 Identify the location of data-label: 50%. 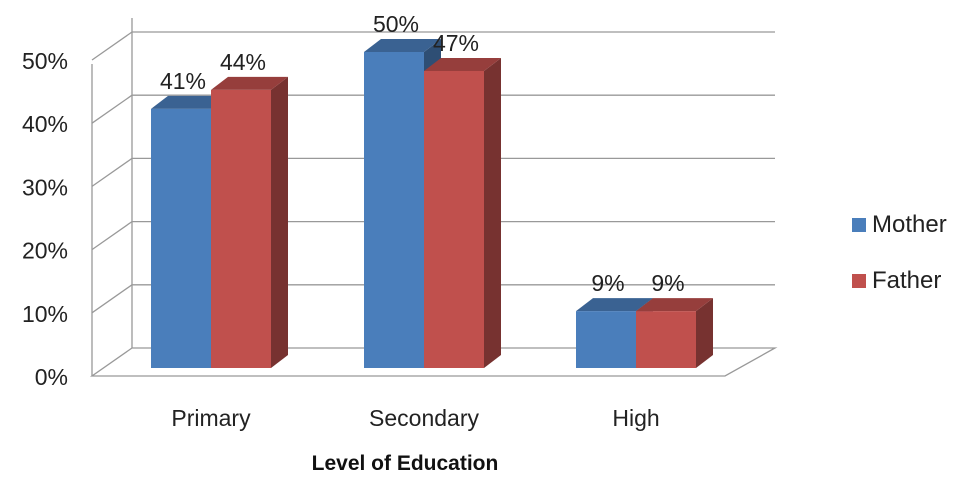
(396, 24).